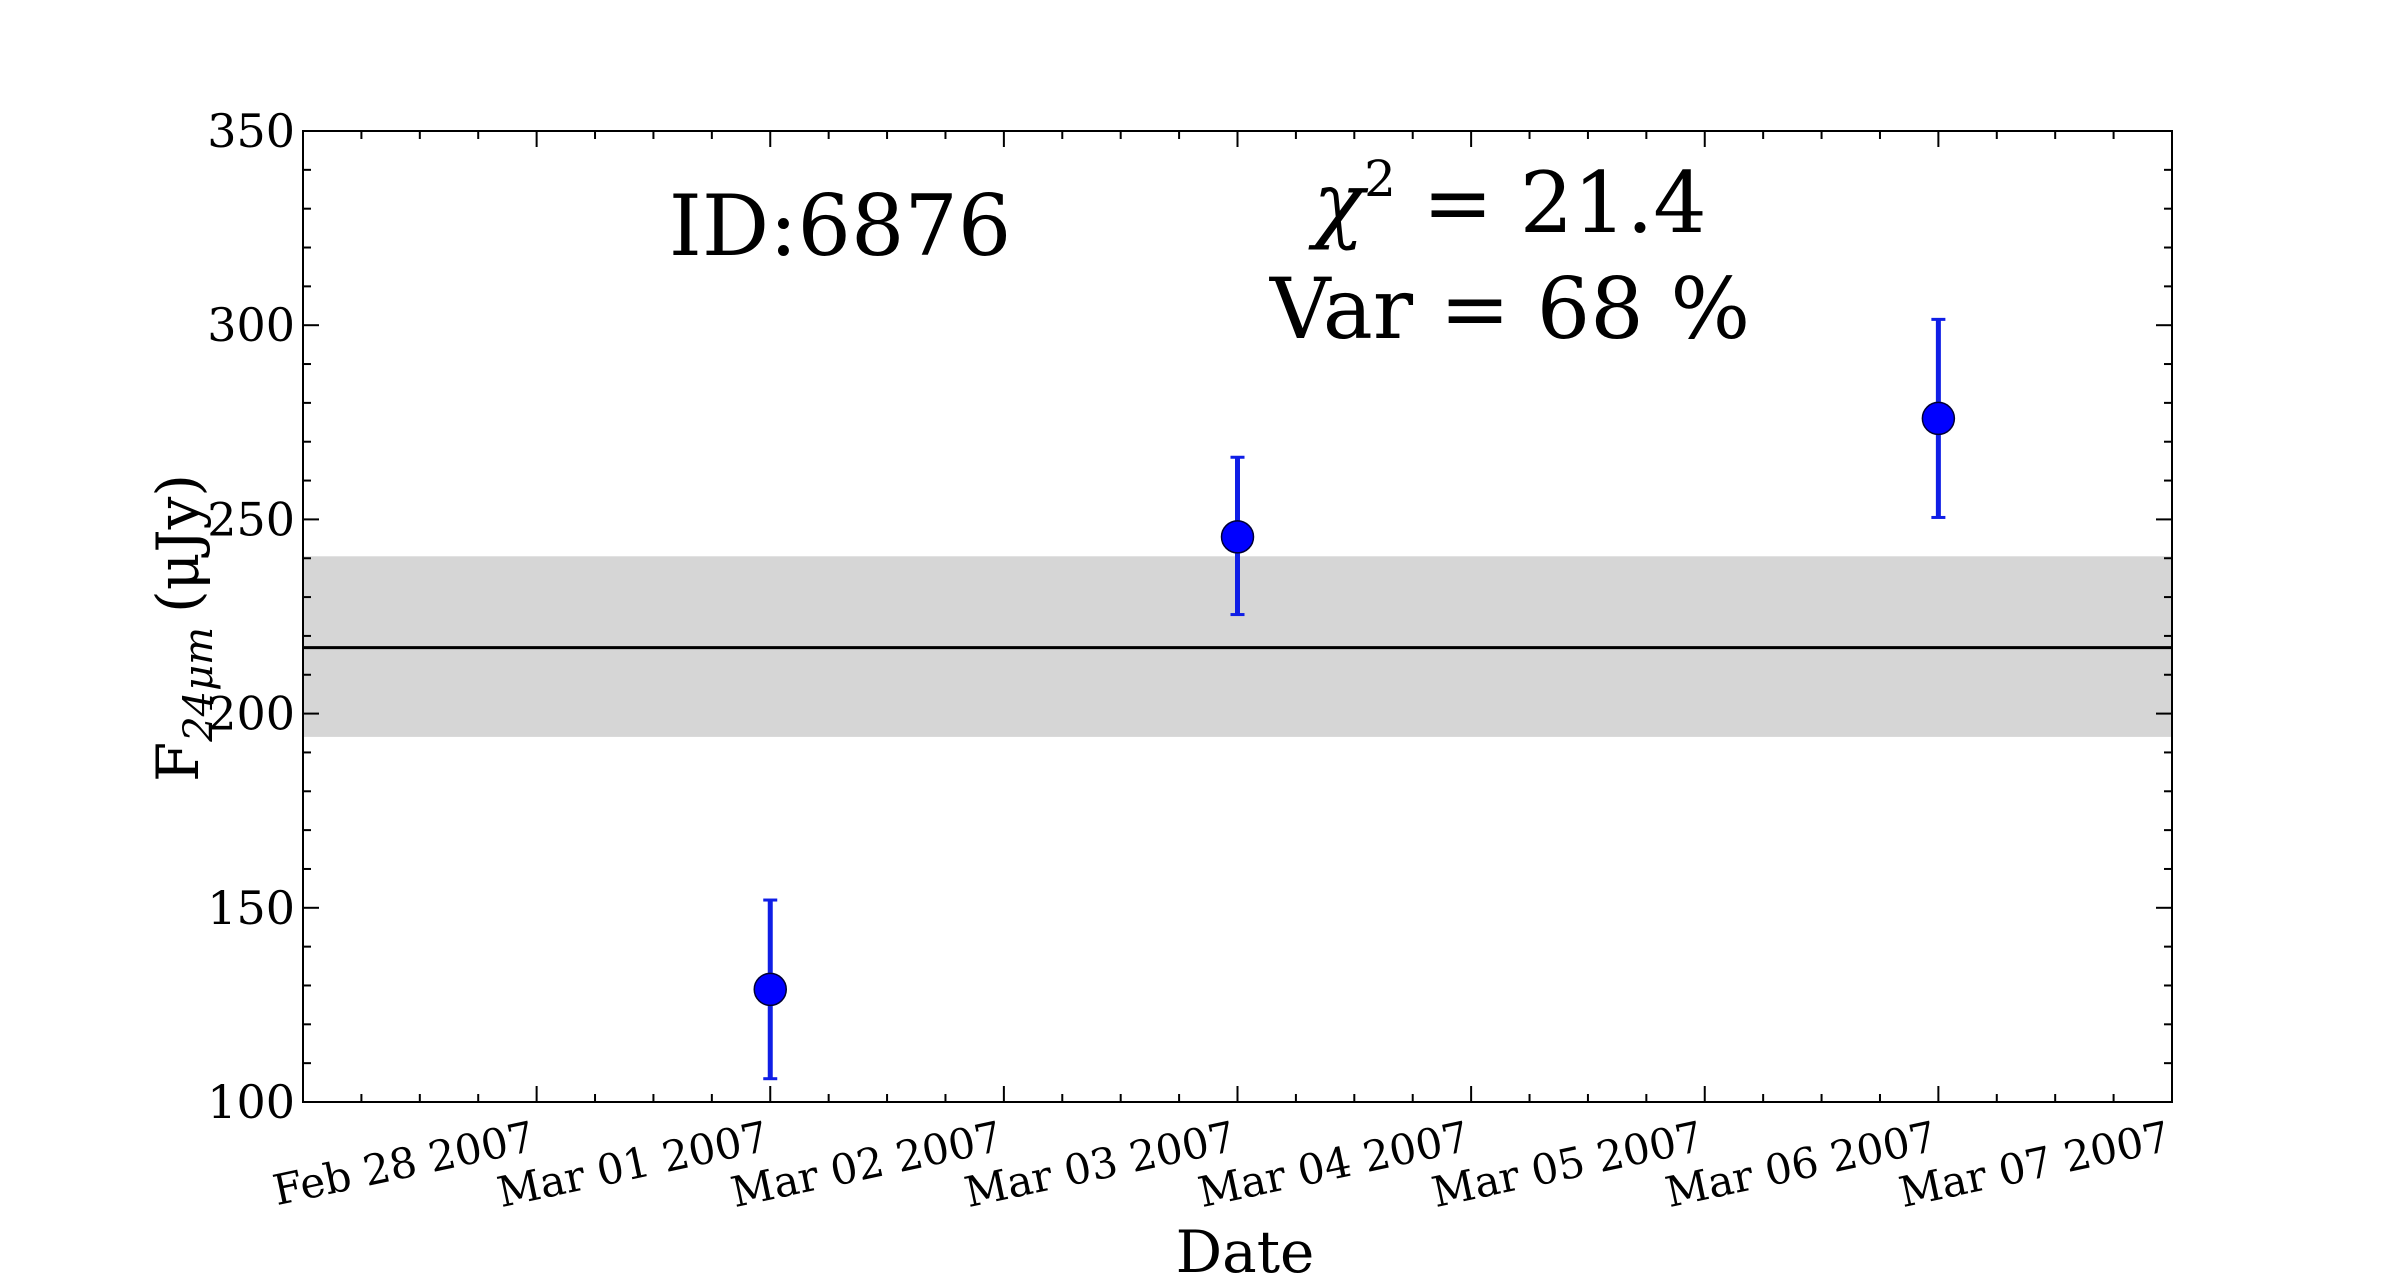 Image resolution: width=2400 pixels, height=1285 pixels. What do you see at coordinates (1566, 1164) in the screenshot?
I see `x-tick-label: Mar 05 2007` at bounding box center [1566, 1164].